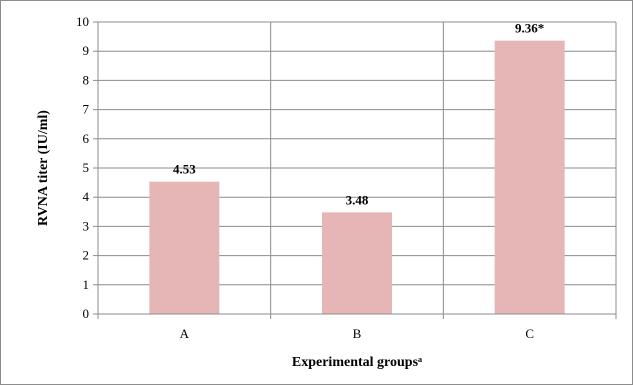 The width and height of the screenshot is (633, 386). Describe the element at coordinates (357, 199) in the screenshot. I see `data-label-B: 3.48` at that location.